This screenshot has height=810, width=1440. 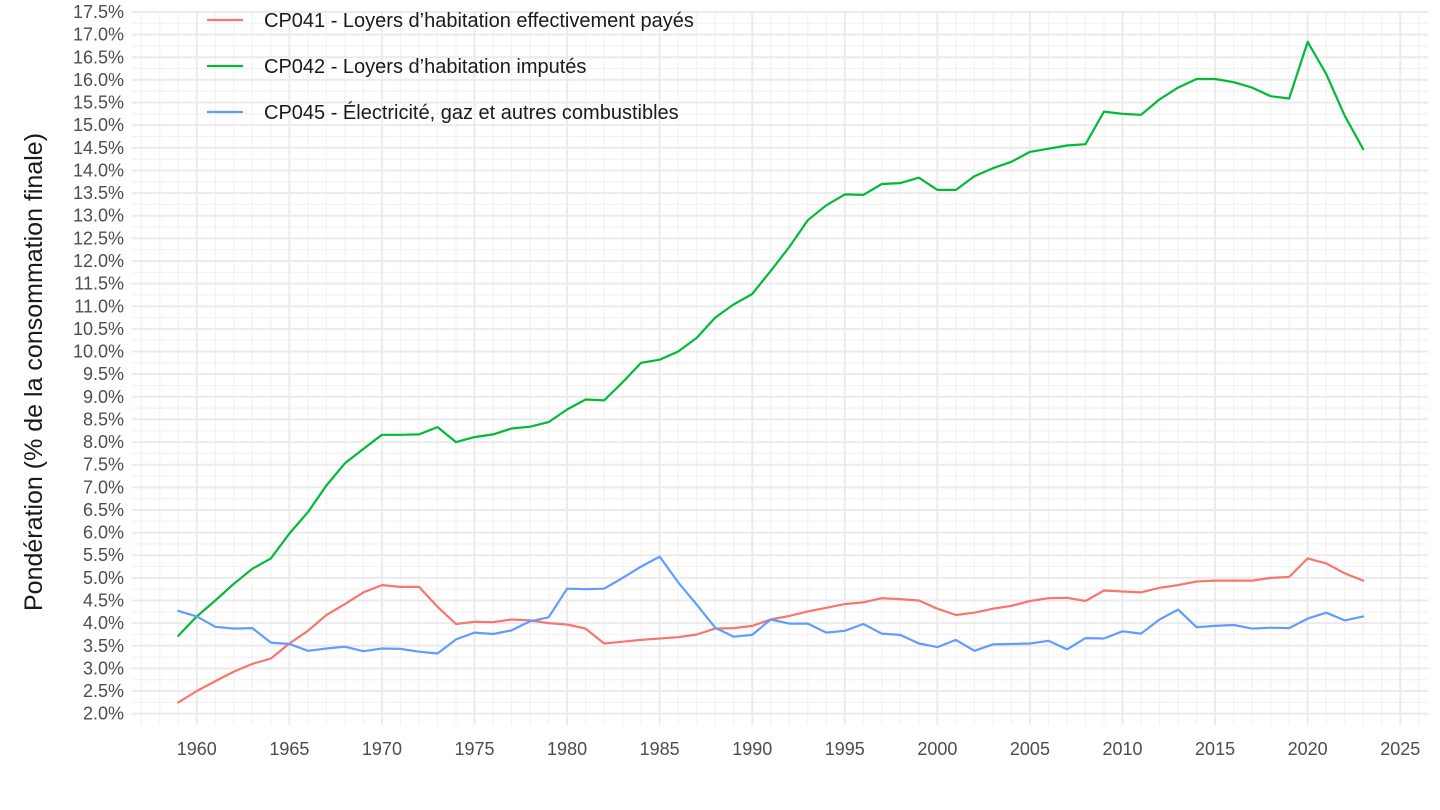 What do you see at coordinates (382, 749) in the screenshot?
I see `x-tick-label: 1970` at bounding box center [382, 749].